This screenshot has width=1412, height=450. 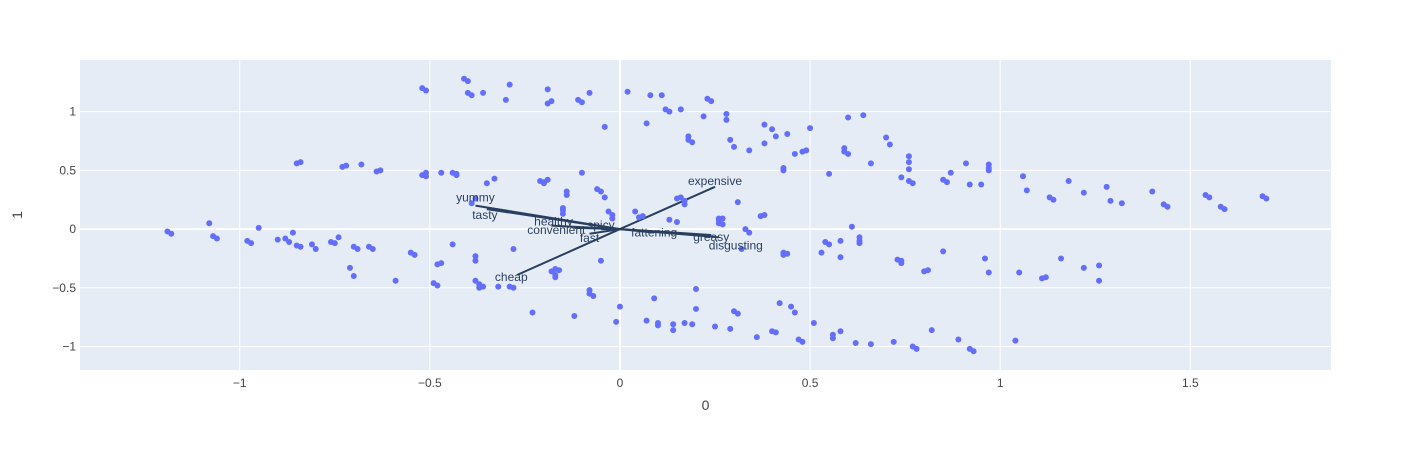 What do you see at coordinates (553, 222) in the screenshot?
I see `vector-label-healthy: healthy` at bounding box center [553, 222].